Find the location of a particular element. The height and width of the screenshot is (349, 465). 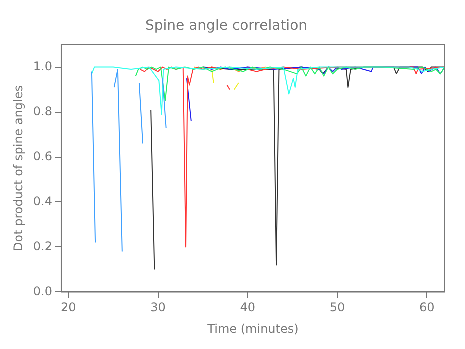

y-tick-label: 0.6 is located at coordinates (42, 156).